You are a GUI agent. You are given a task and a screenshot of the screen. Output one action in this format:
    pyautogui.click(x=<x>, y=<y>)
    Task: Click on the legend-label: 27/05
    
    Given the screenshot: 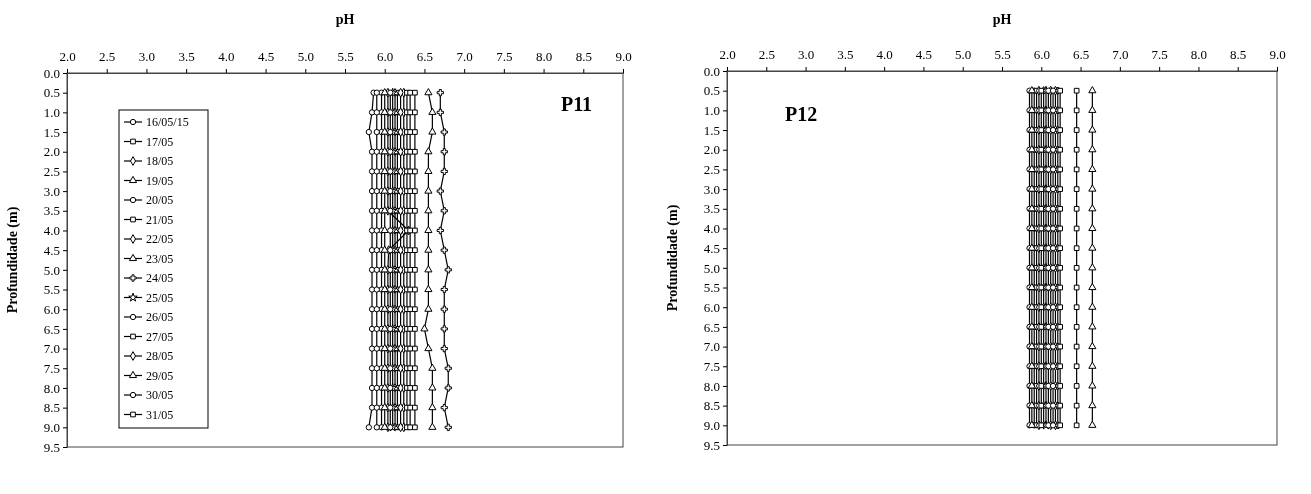 What is the action you would take?
    pyautogui.click(x=160, y=336)
    